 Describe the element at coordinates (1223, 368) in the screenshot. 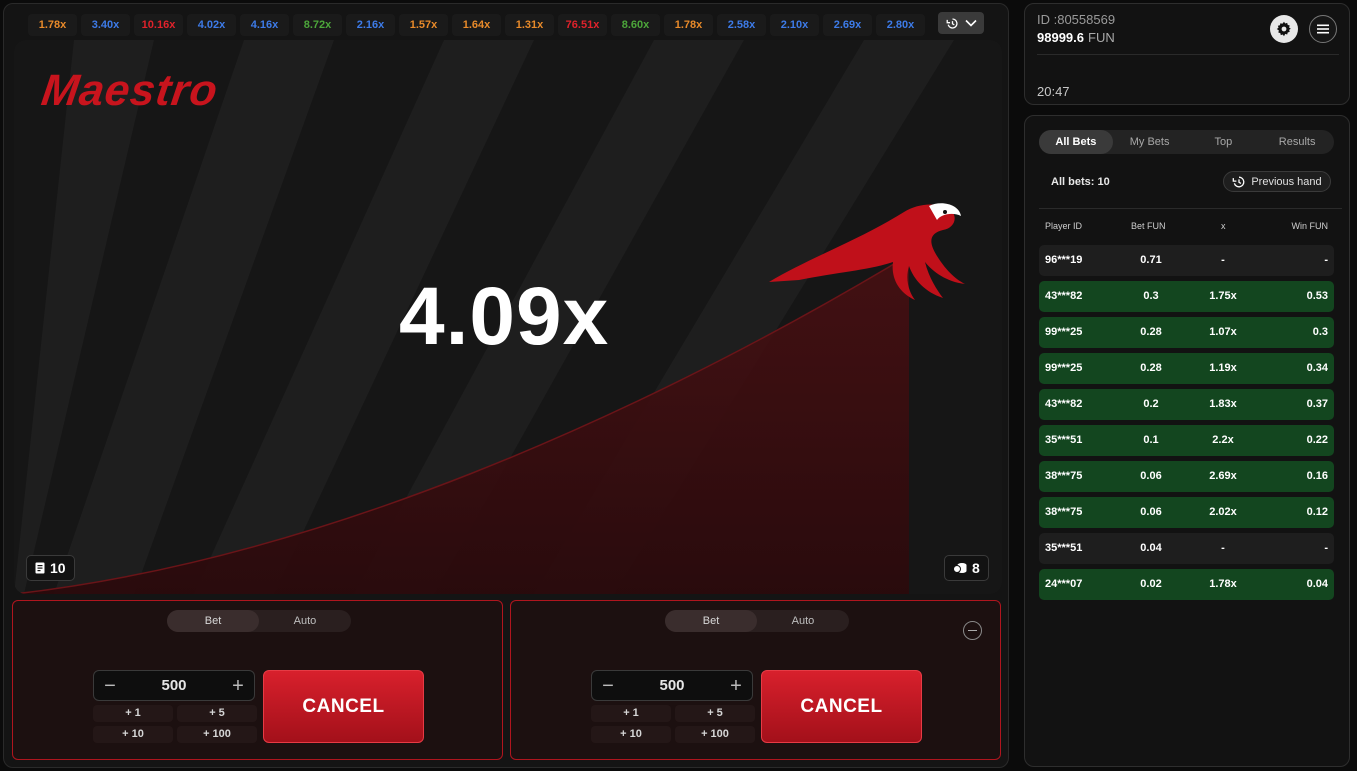

I see `cell-x: 1.19x` at that location.